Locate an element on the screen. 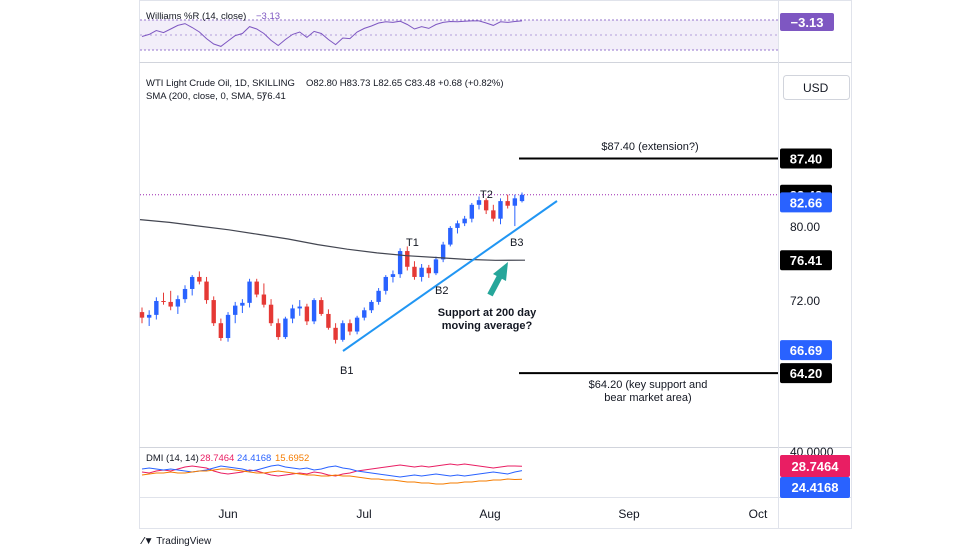 This screenshot has width=968, height=550. label-b2: B2 is located at coordinates (441, 291).